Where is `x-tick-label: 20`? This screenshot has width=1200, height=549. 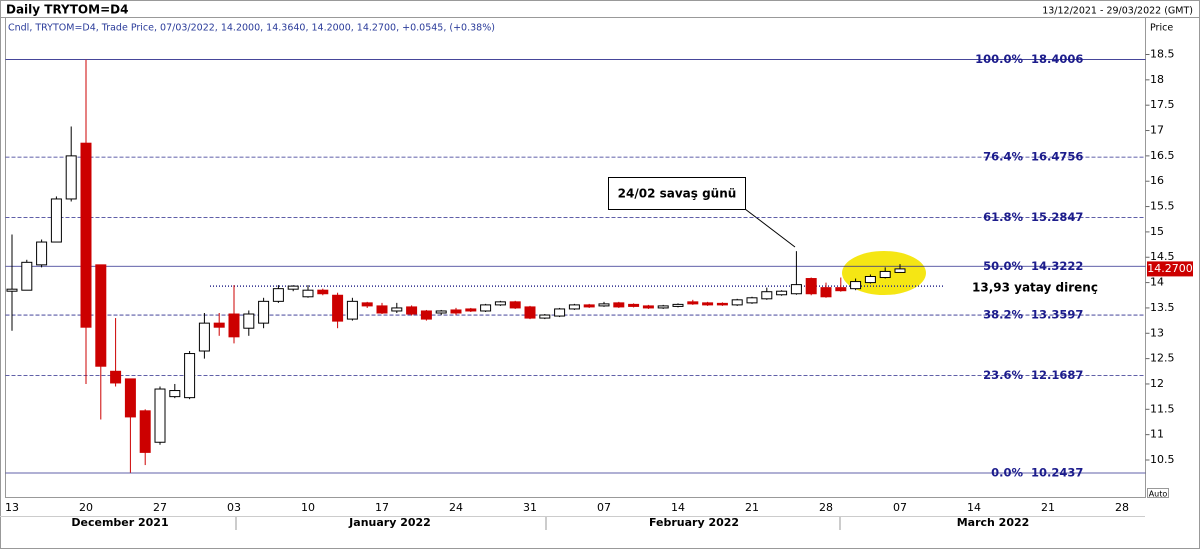 x-tick-label: 20 is located at coordinates (86, 507).